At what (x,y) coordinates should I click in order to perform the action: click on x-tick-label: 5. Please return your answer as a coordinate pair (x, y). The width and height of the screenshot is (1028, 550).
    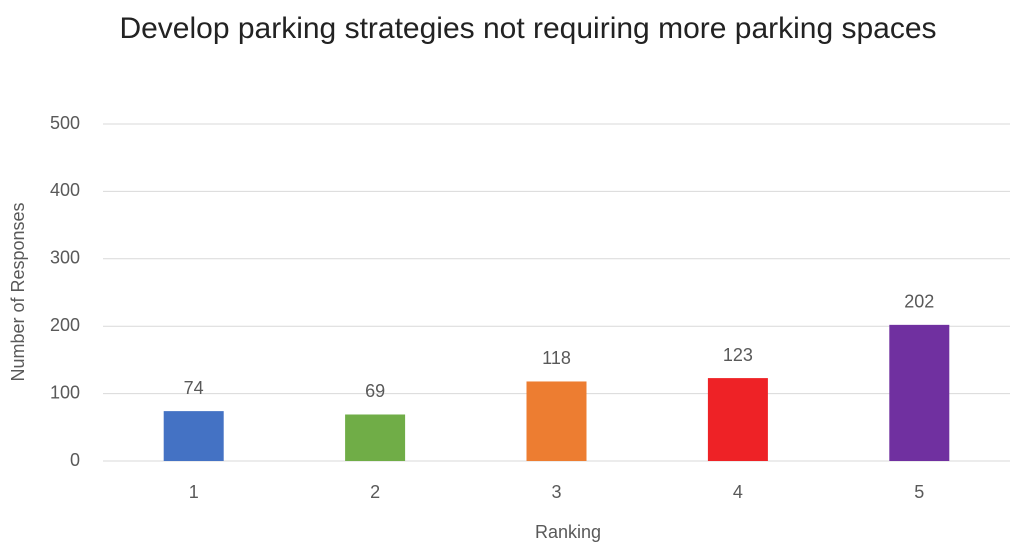
    Looking at the image, I should click on (919, 492).